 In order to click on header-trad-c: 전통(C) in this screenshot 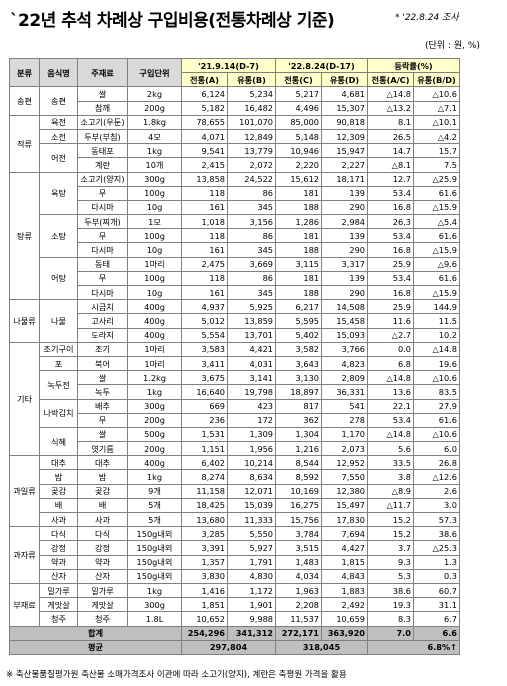, I will do `click(298, 80)`.